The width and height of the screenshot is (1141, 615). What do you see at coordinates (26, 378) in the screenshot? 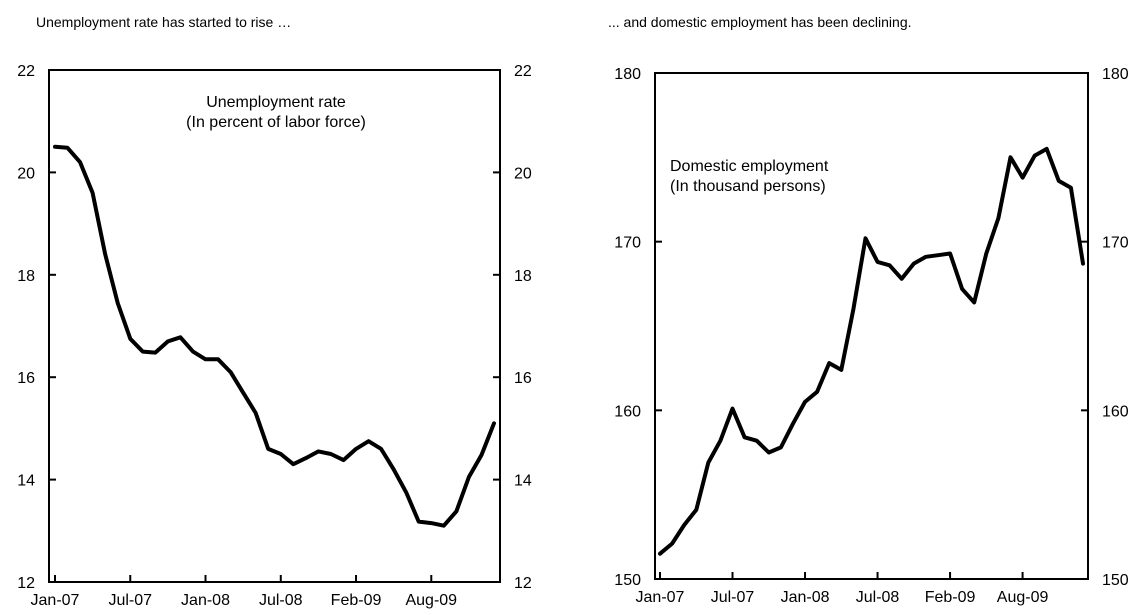
I see `y-tick-label-left: 16` at bounding box center [26, 378].